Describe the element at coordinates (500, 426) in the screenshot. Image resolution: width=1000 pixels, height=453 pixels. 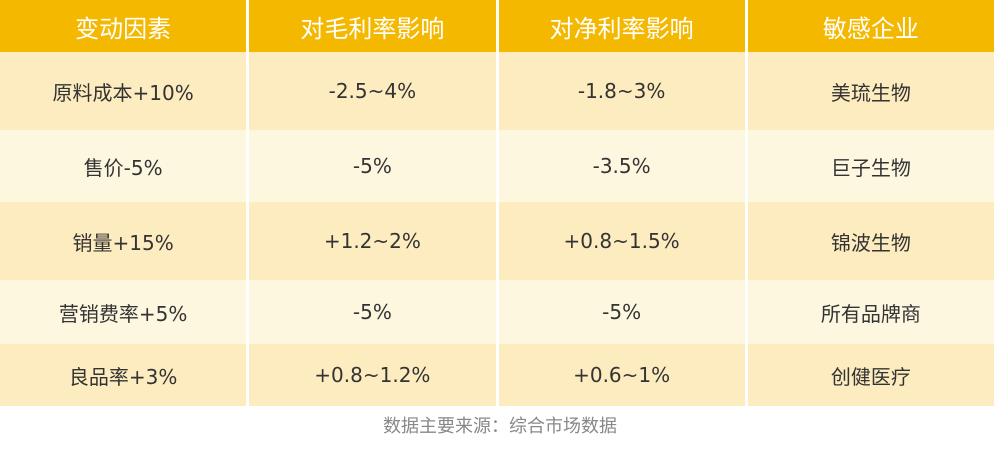
I see `source: 数据主要来源：综合市场数据` at that location.